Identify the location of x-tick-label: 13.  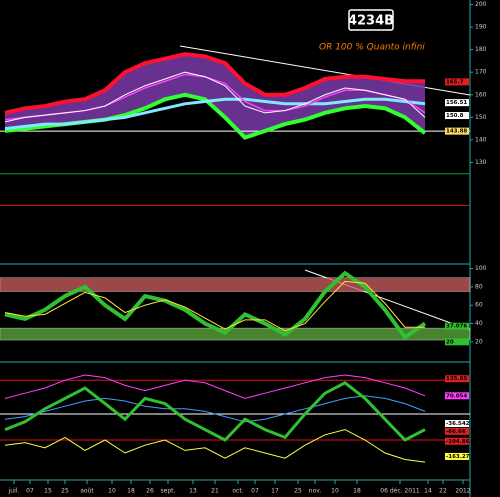
(193, 491).